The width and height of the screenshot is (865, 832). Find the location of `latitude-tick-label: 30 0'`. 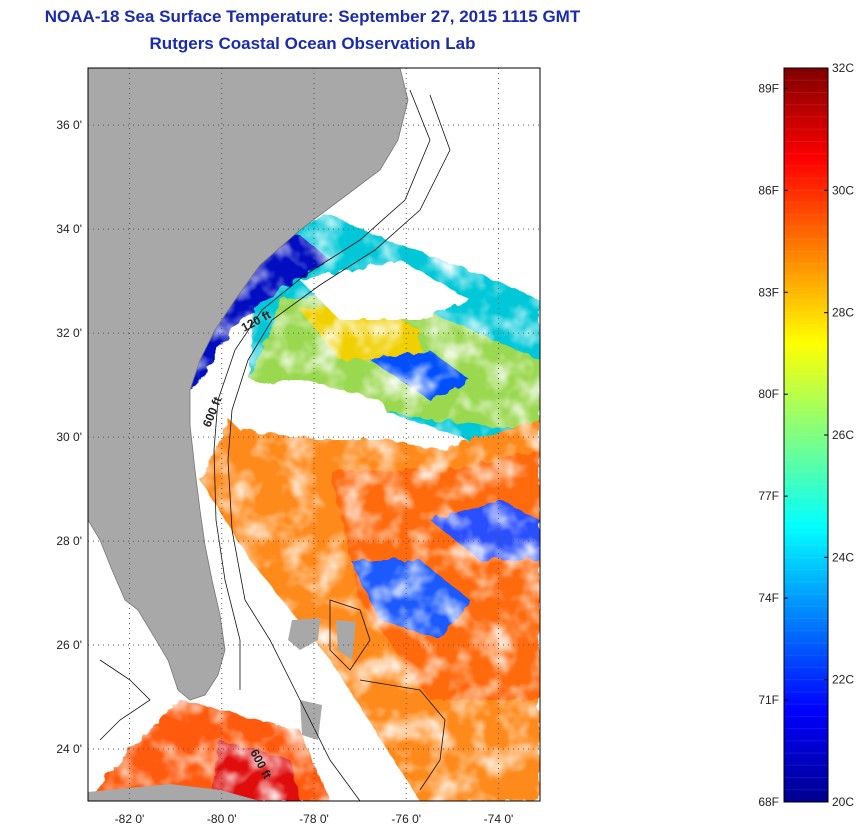

latitude-tick-label: 30 0' is located at coordinates (69, 437).